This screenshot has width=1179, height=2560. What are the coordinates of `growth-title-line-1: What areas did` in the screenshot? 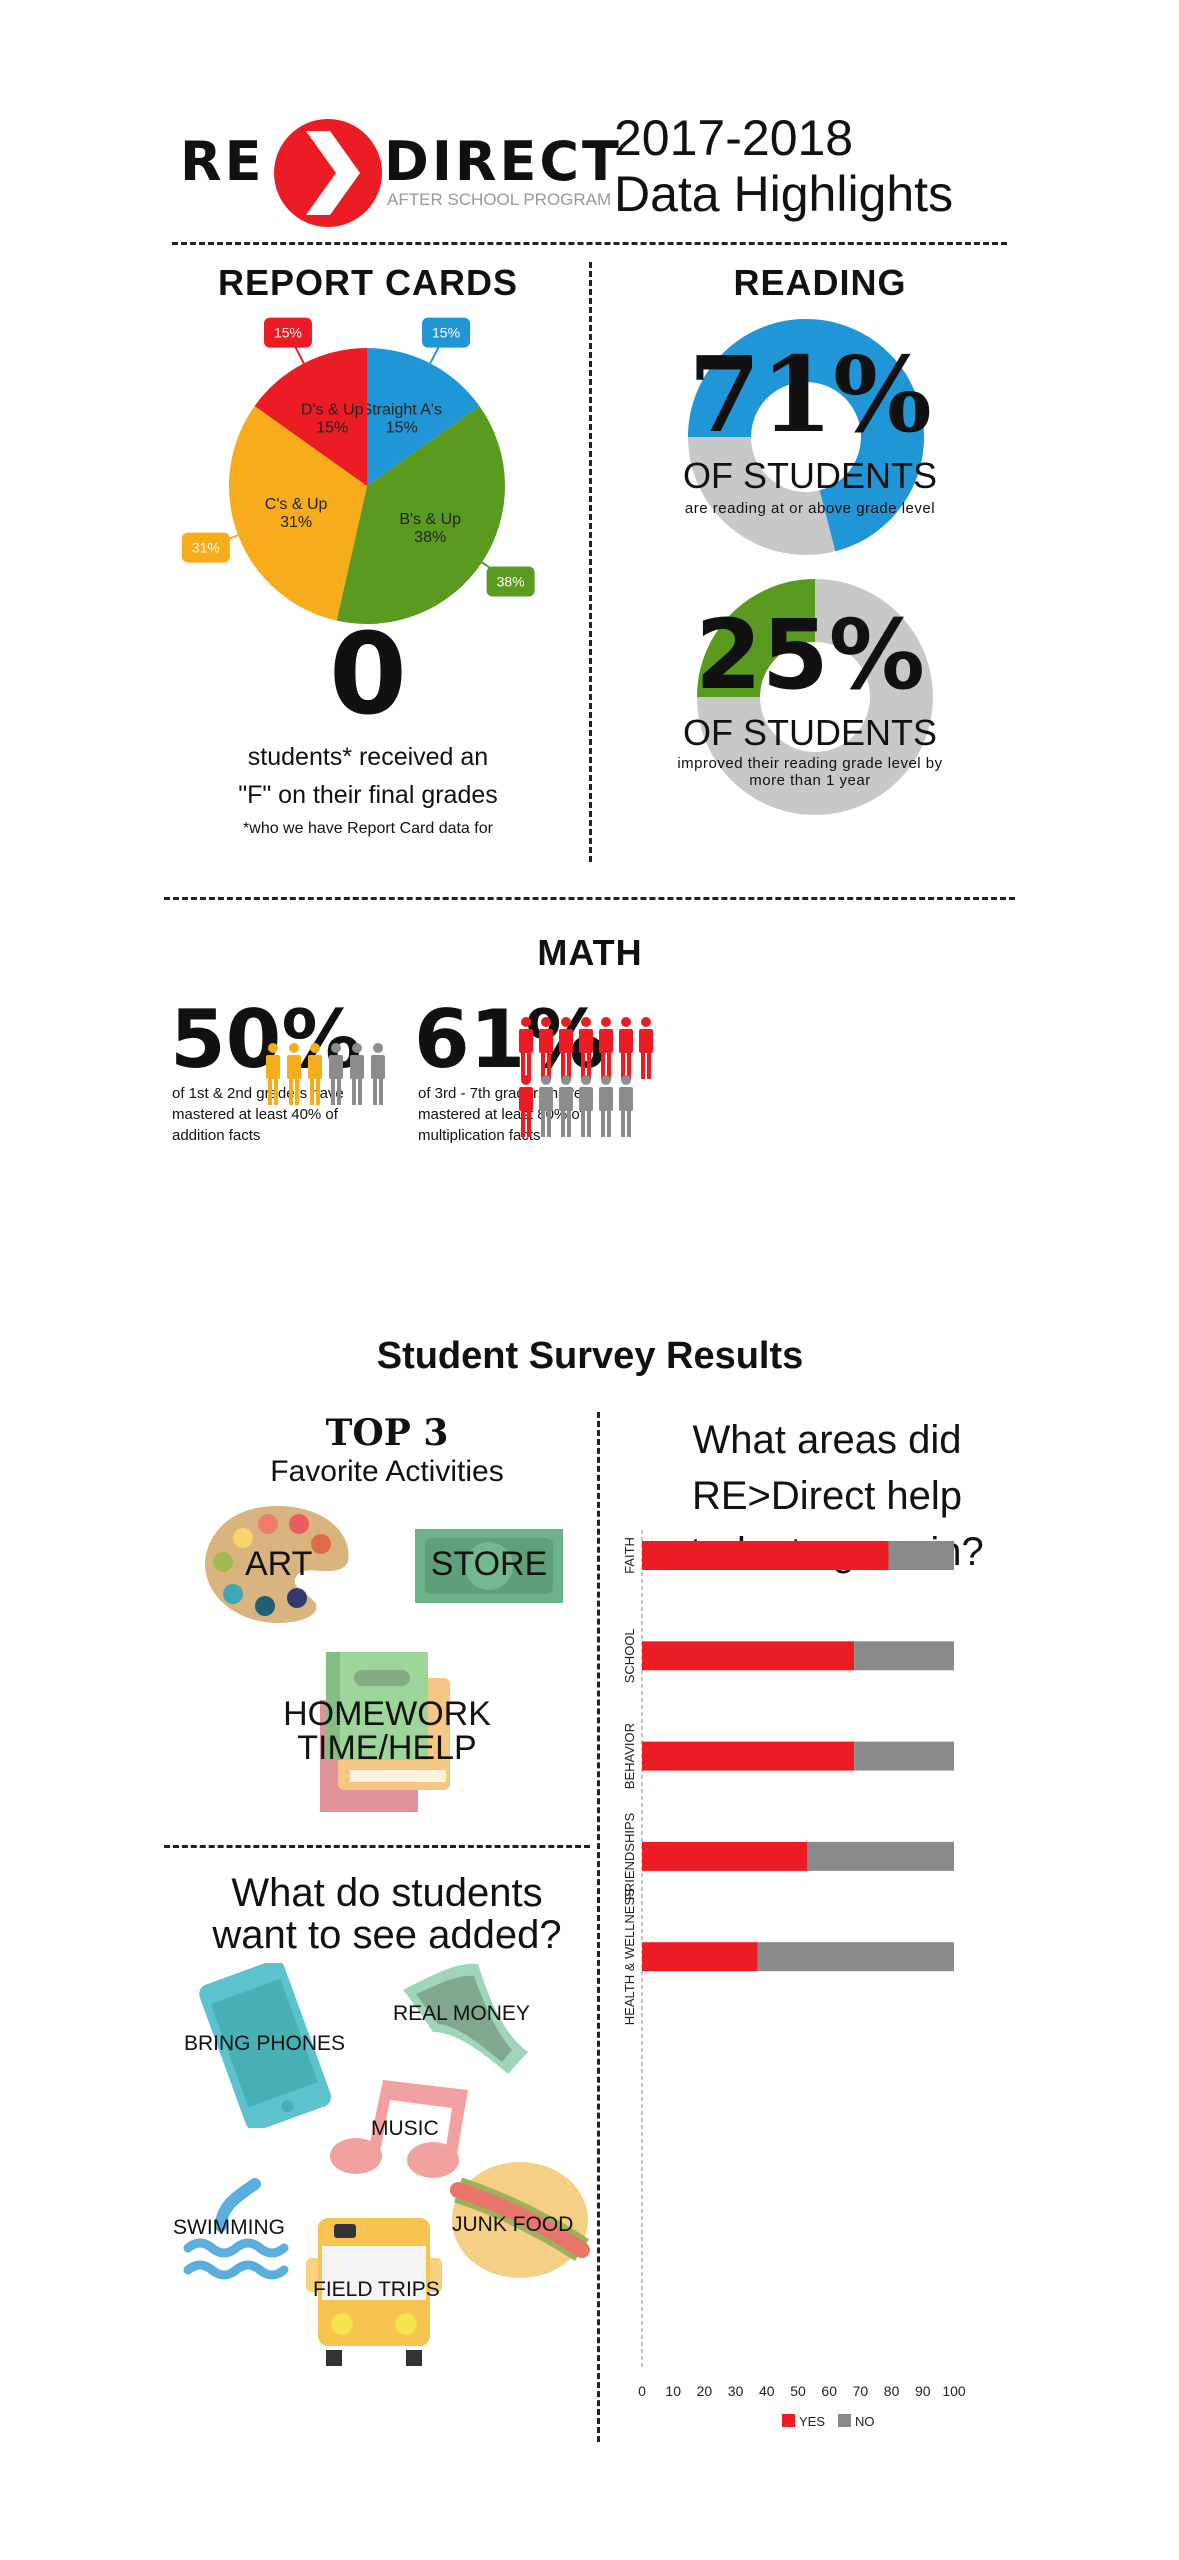 It's located at (827, 1440).